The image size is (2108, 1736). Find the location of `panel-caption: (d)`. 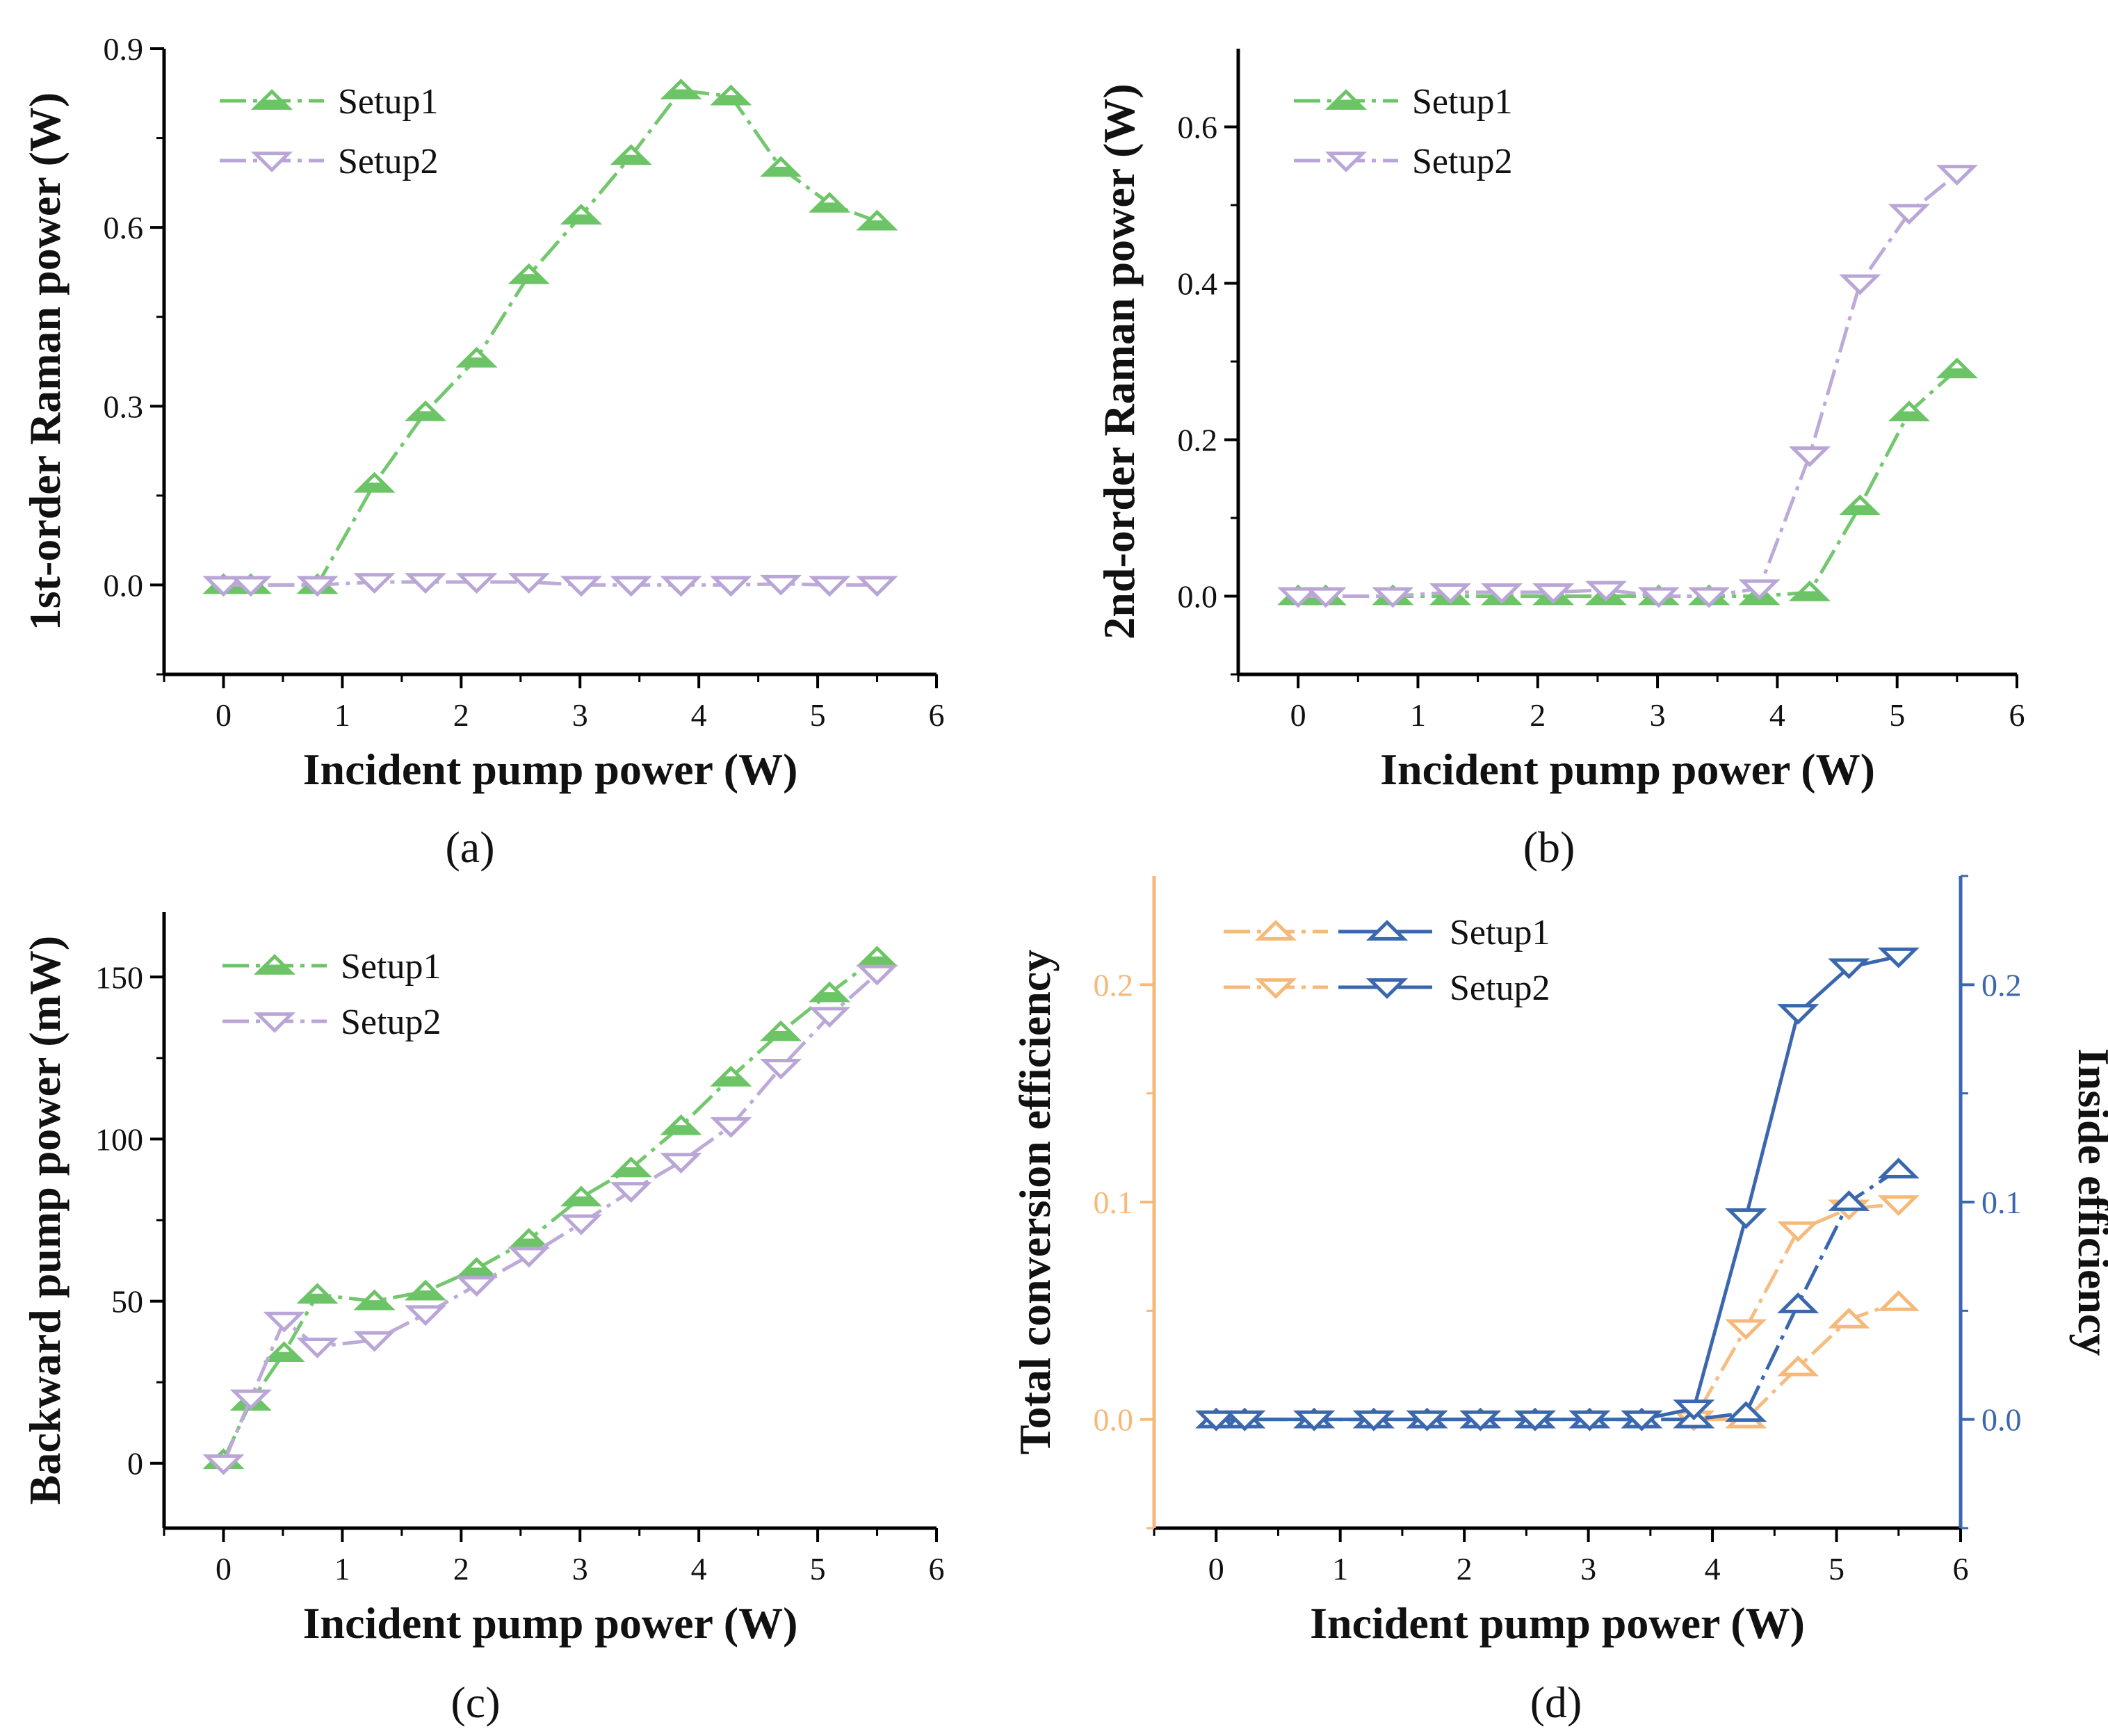

panel-caption: (d) is located at coordinates (1556, 1703).